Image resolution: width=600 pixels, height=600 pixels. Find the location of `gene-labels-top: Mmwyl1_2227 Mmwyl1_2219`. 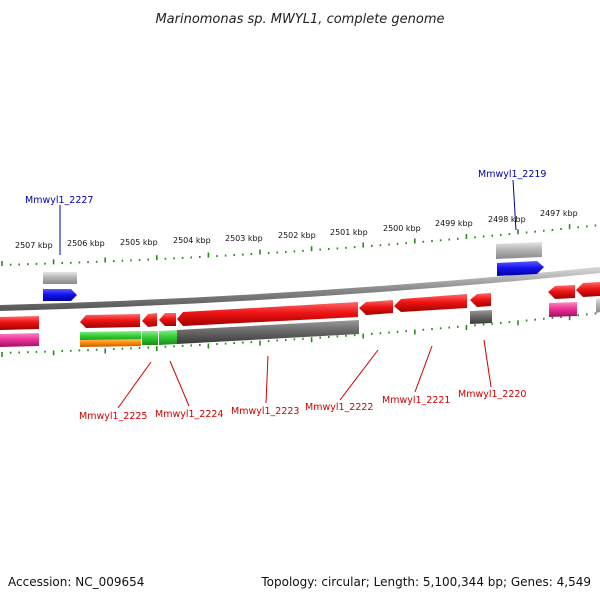

gene-labels-top: Mmwyl1_2227 Mmwyl1_2219 is located at coordinates (285, 212).